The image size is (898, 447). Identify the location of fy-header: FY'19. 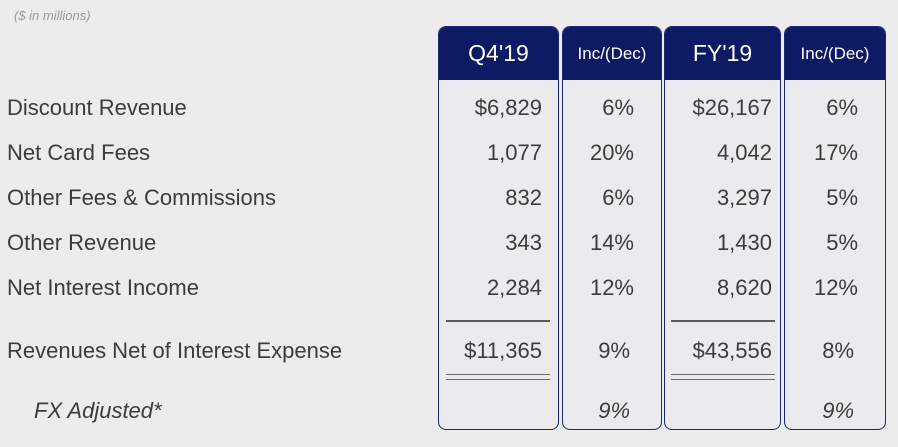
(722, 53).